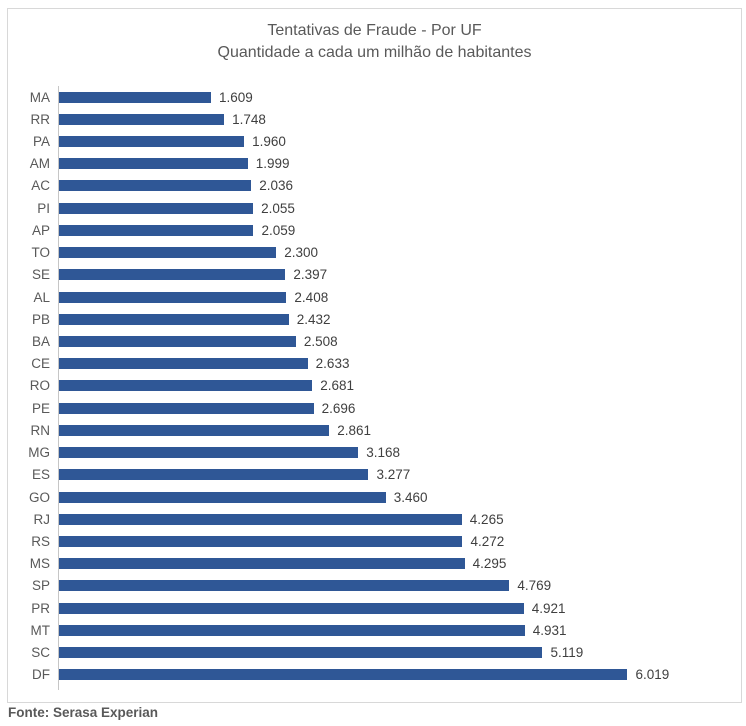 This screenshot has height=726, width=746. What do you see at coordinates (398, 652) in the screenshot?
I see `bar-track: 5.119` at bounding box center [398, 652].